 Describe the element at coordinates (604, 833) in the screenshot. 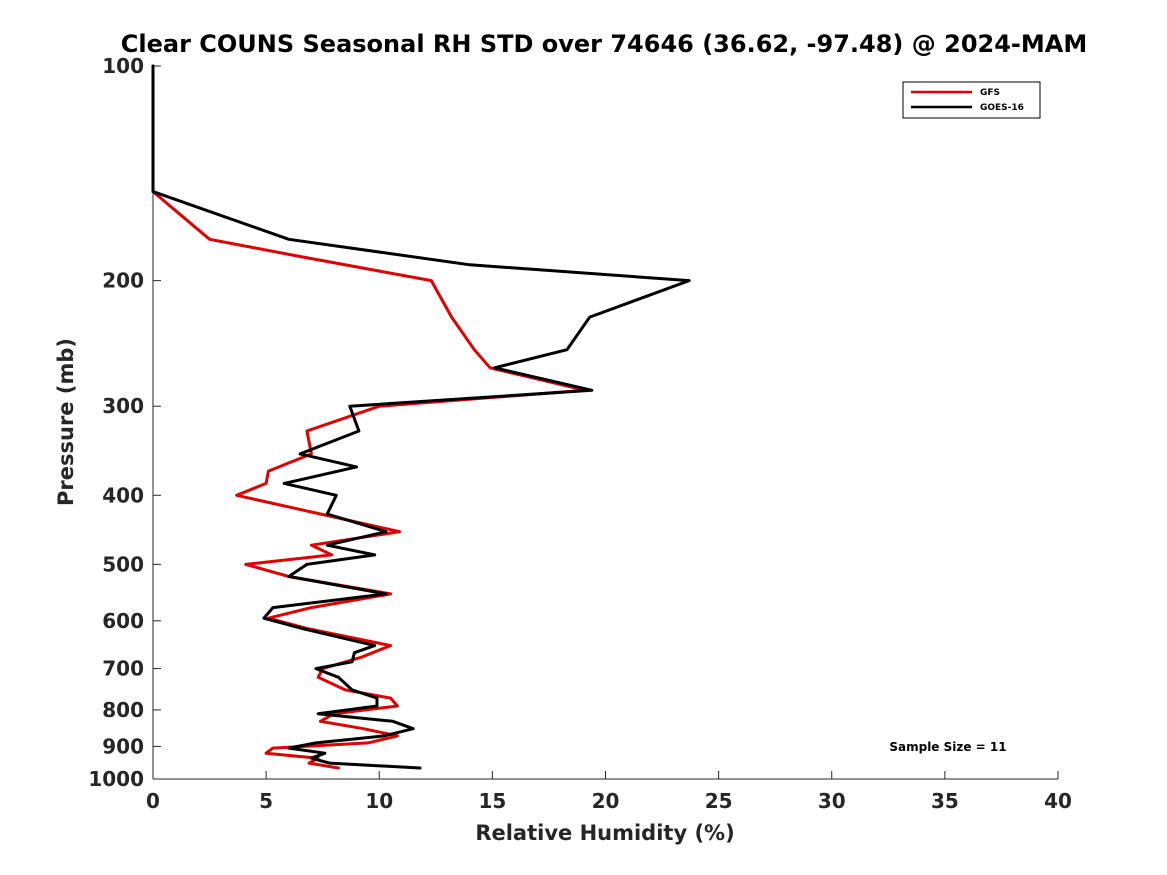

I see `x-axis-label: Relative Humidity (%)` at that location.